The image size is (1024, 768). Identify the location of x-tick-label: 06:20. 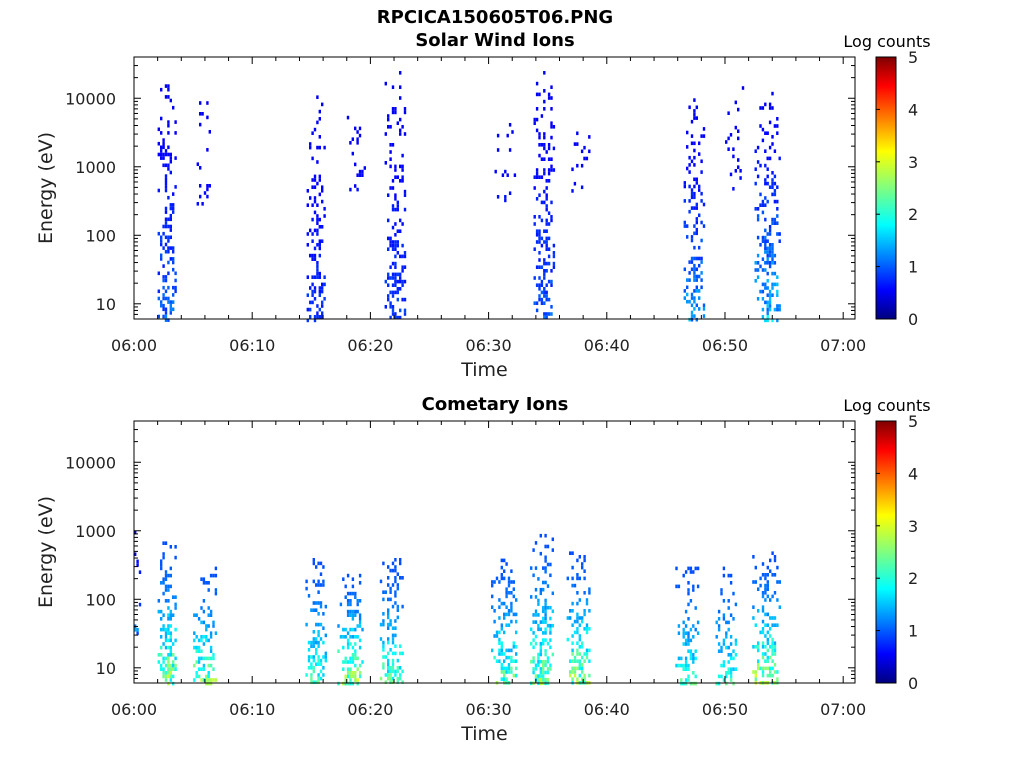
(370, 345).